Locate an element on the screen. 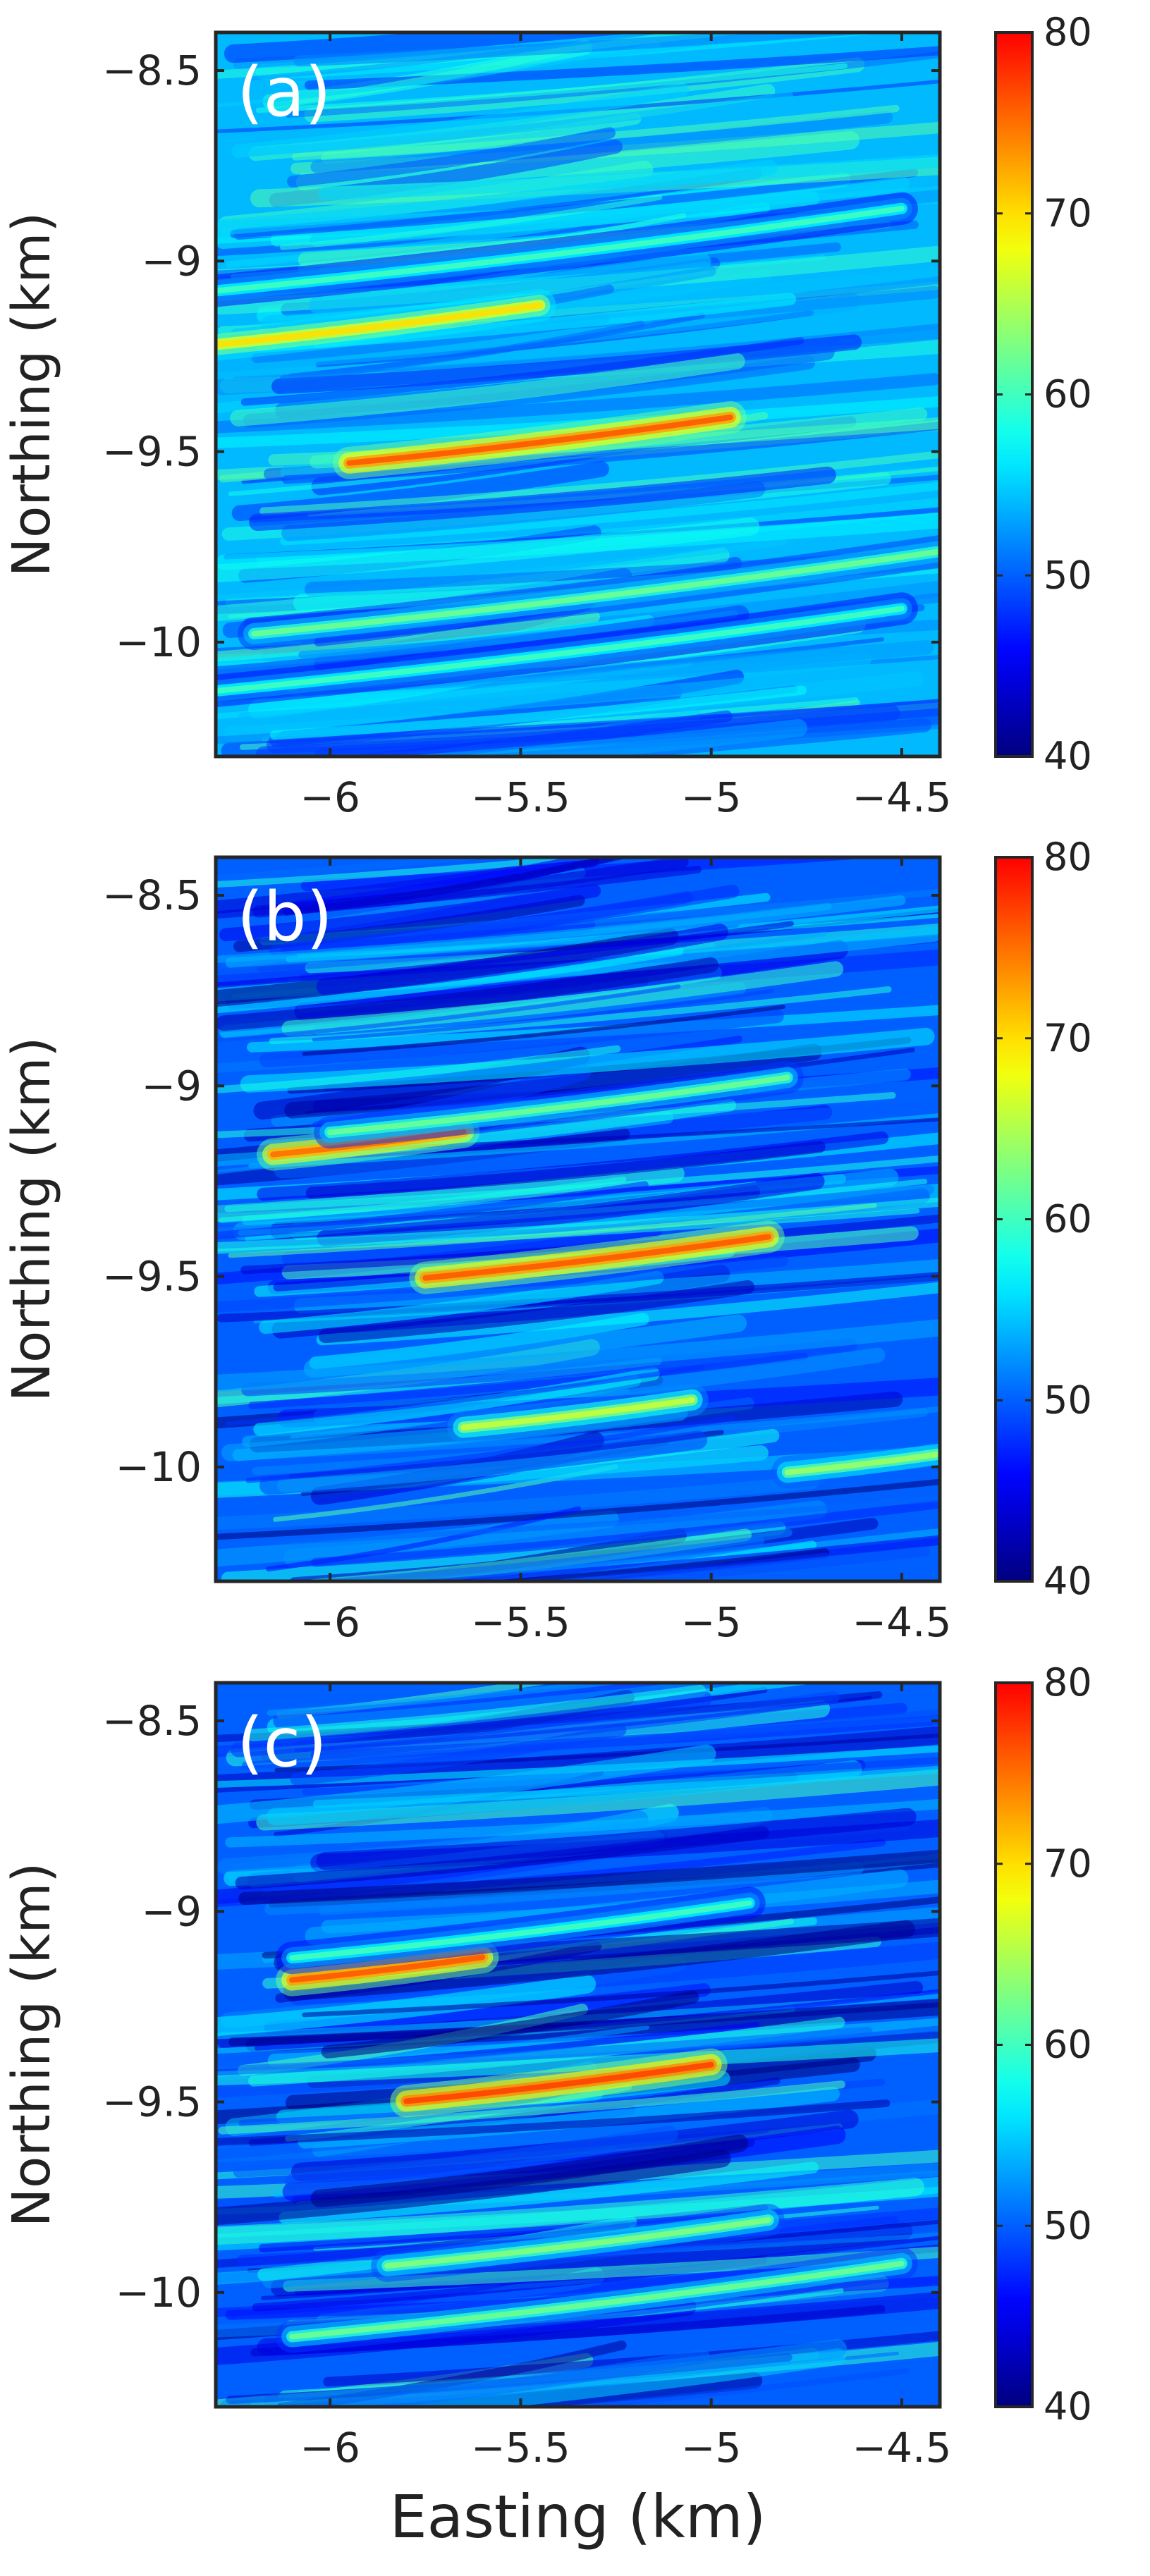  panel-label: (b) is located at coordinates (285, 917).